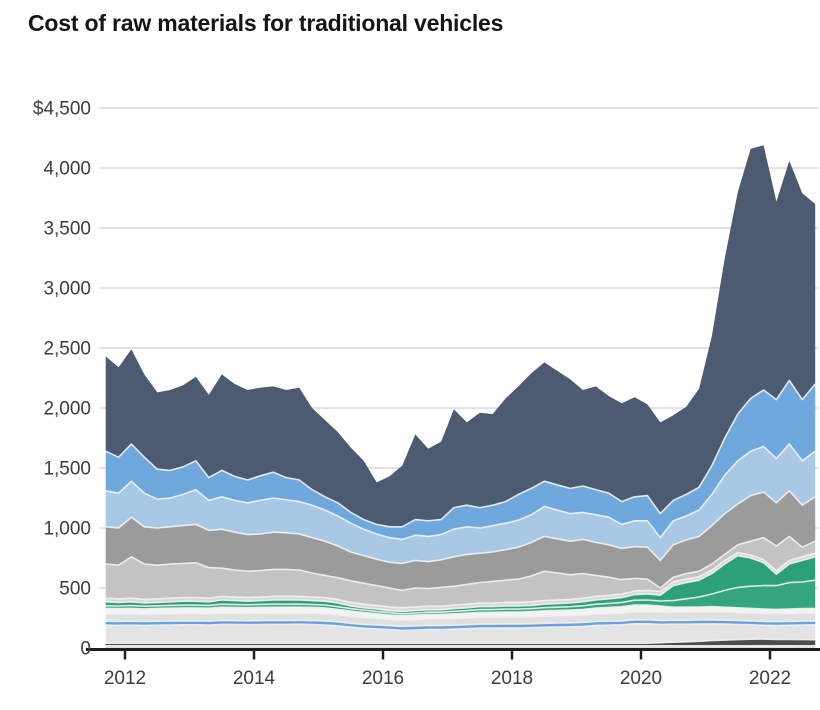  I want to click on y-tick-label-3500: 3,500, so click(67, 229).